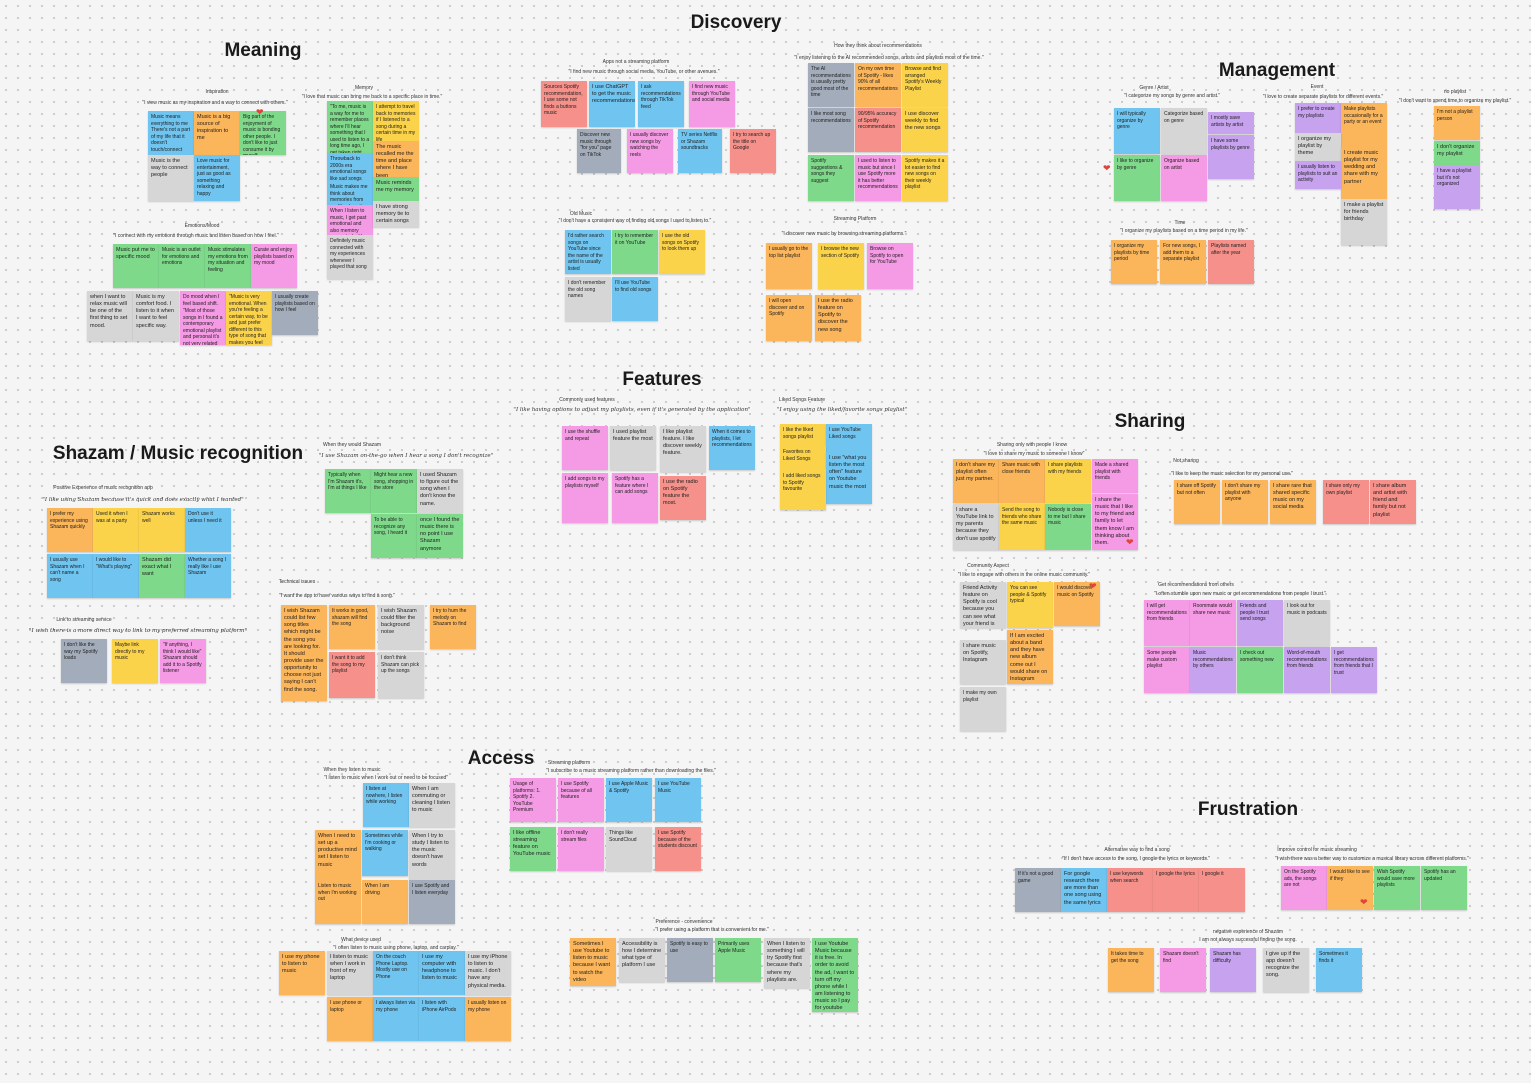 This screenshot has height=1083, width=1531. Describe the element at coordinates (1115, 476) in the screenshot. I see `sticky-note: Made a shared playlist with friends` at that location.